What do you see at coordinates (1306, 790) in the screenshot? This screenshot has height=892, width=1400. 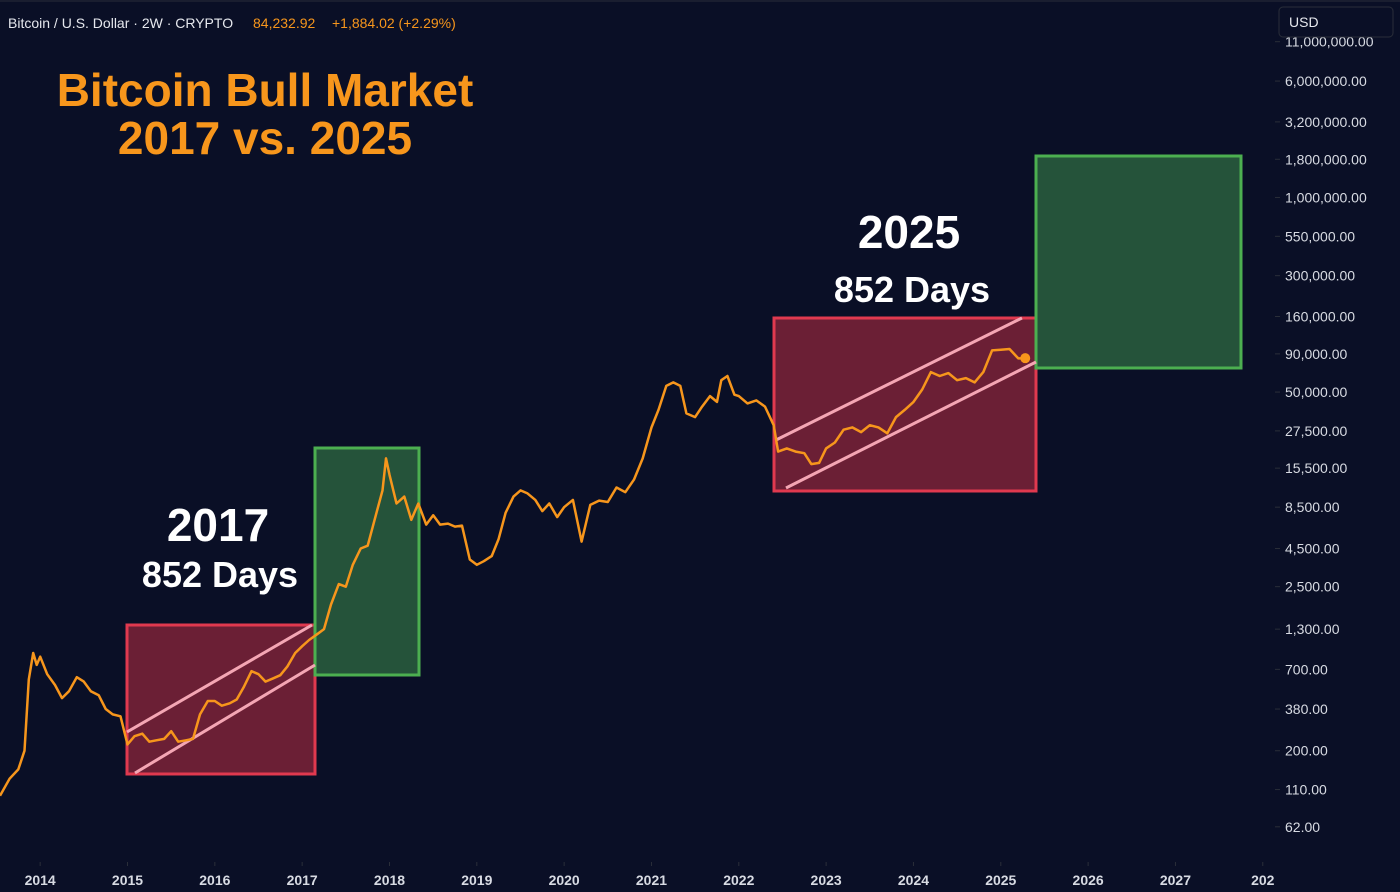 I see `y-tick-label: 110.00` at bounding box center [1306, 790].